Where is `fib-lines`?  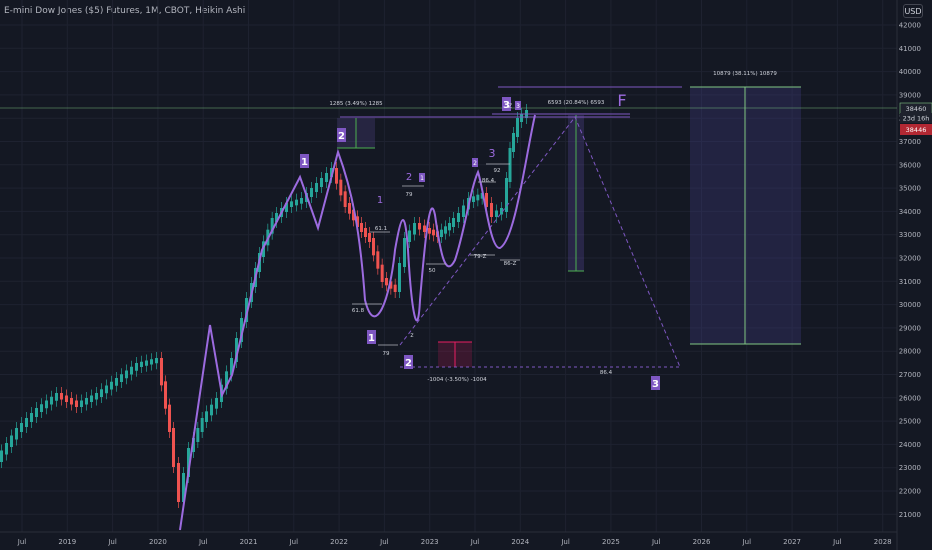
fib-lines is located at coordinates (436, 254).